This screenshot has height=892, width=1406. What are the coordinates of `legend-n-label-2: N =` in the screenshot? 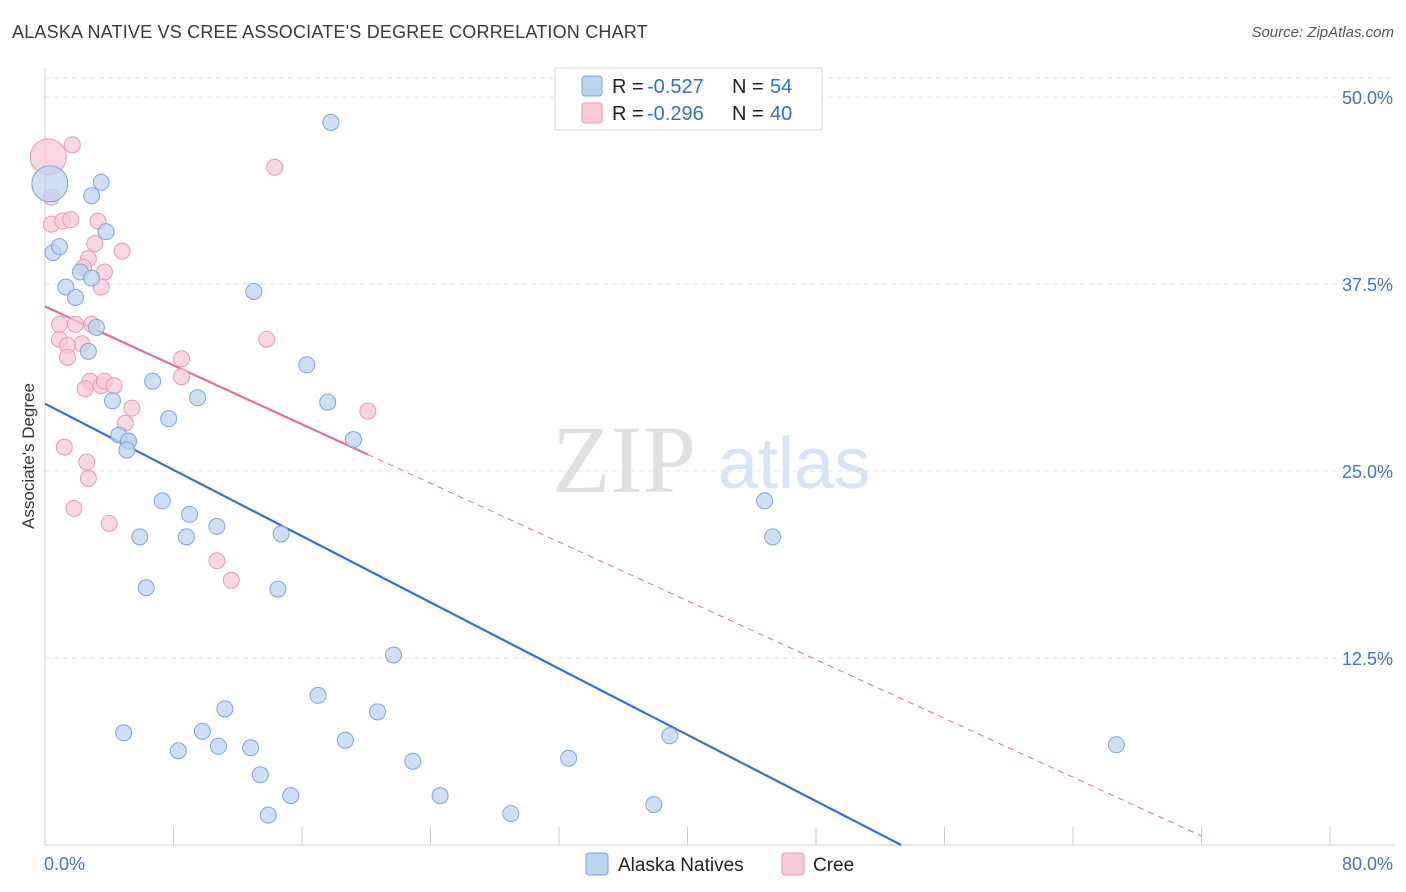 It's located at (748, 114).